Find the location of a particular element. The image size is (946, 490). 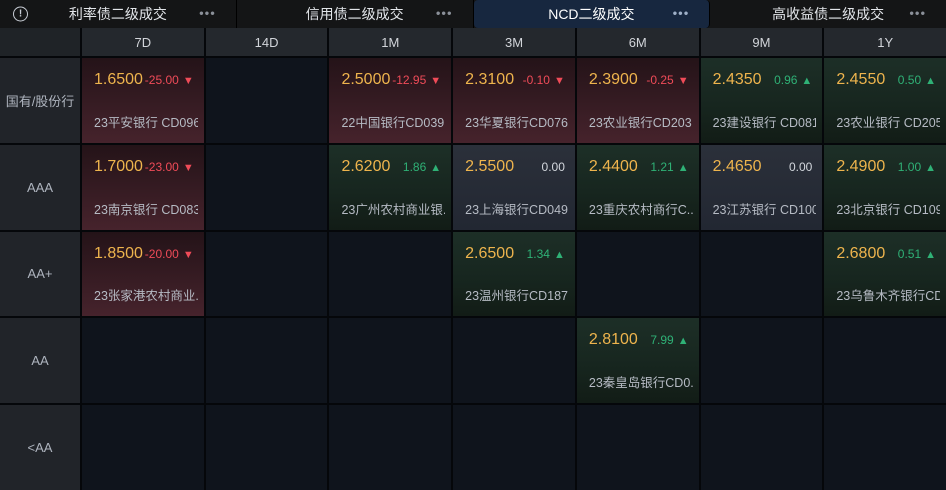

rate-value: 2.4350 is located at coordinates (737, 79).